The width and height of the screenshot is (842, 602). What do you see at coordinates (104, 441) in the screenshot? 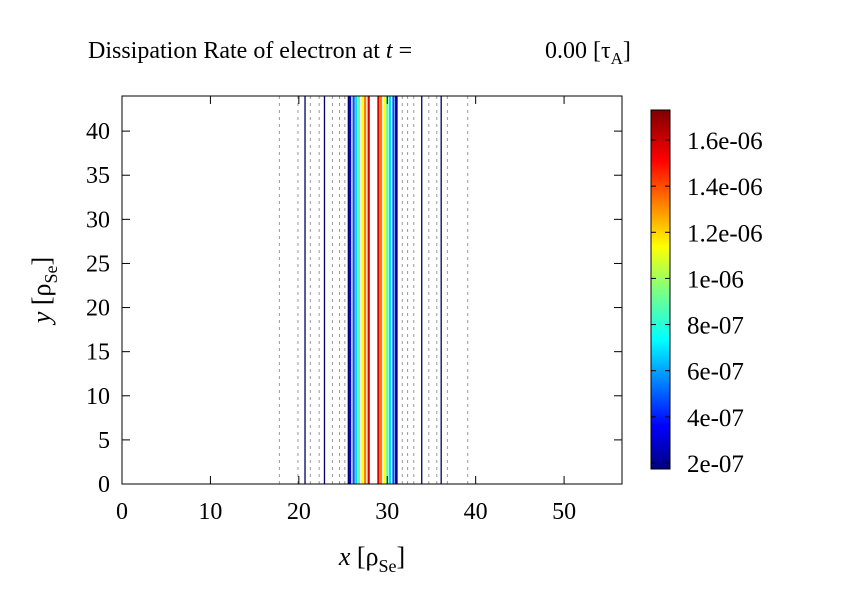
I see `y-tick-label: 5` at bounding box center [104, 441].